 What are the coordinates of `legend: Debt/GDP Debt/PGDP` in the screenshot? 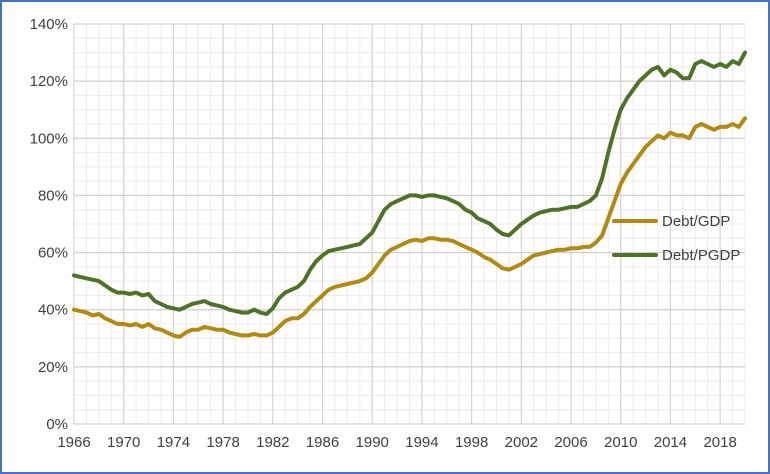 It's located at (676, 238).